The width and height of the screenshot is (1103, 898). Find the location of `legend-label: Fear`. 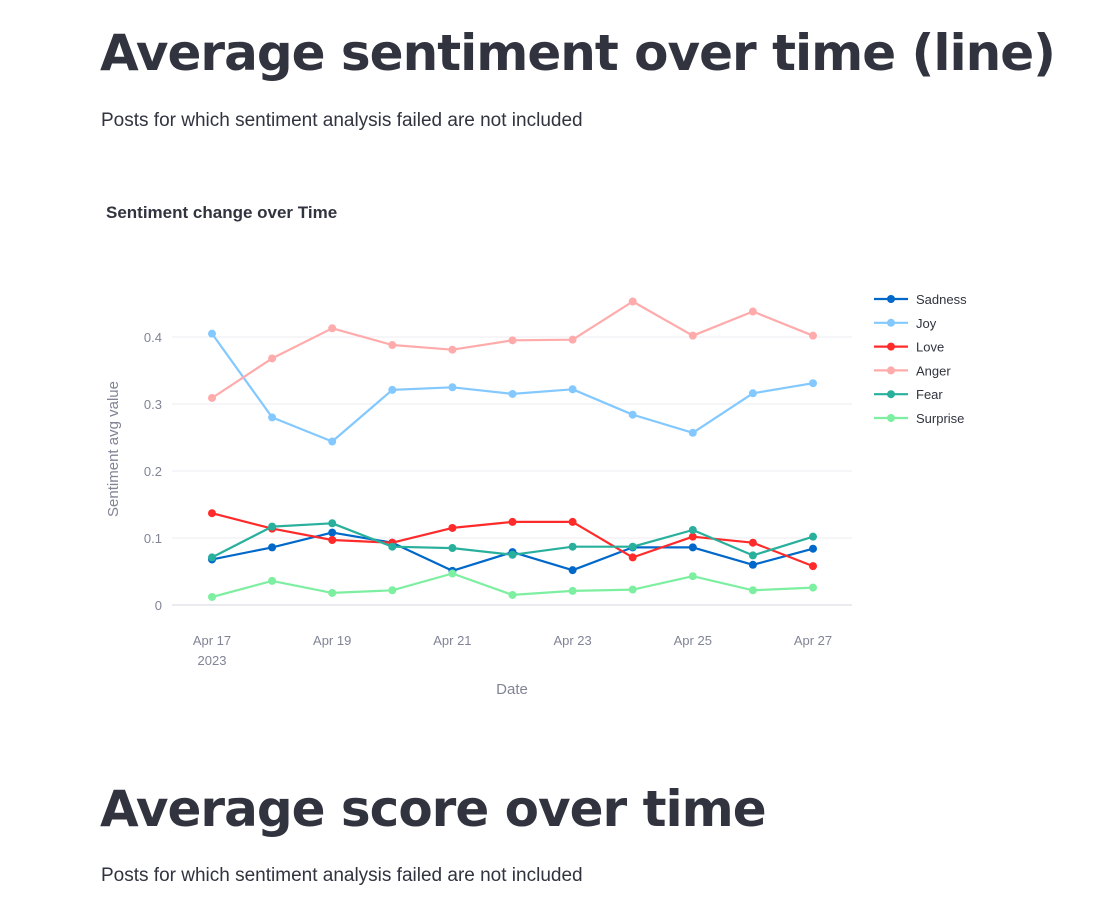

legend-label: Fear is located at coordinates (929, 394).